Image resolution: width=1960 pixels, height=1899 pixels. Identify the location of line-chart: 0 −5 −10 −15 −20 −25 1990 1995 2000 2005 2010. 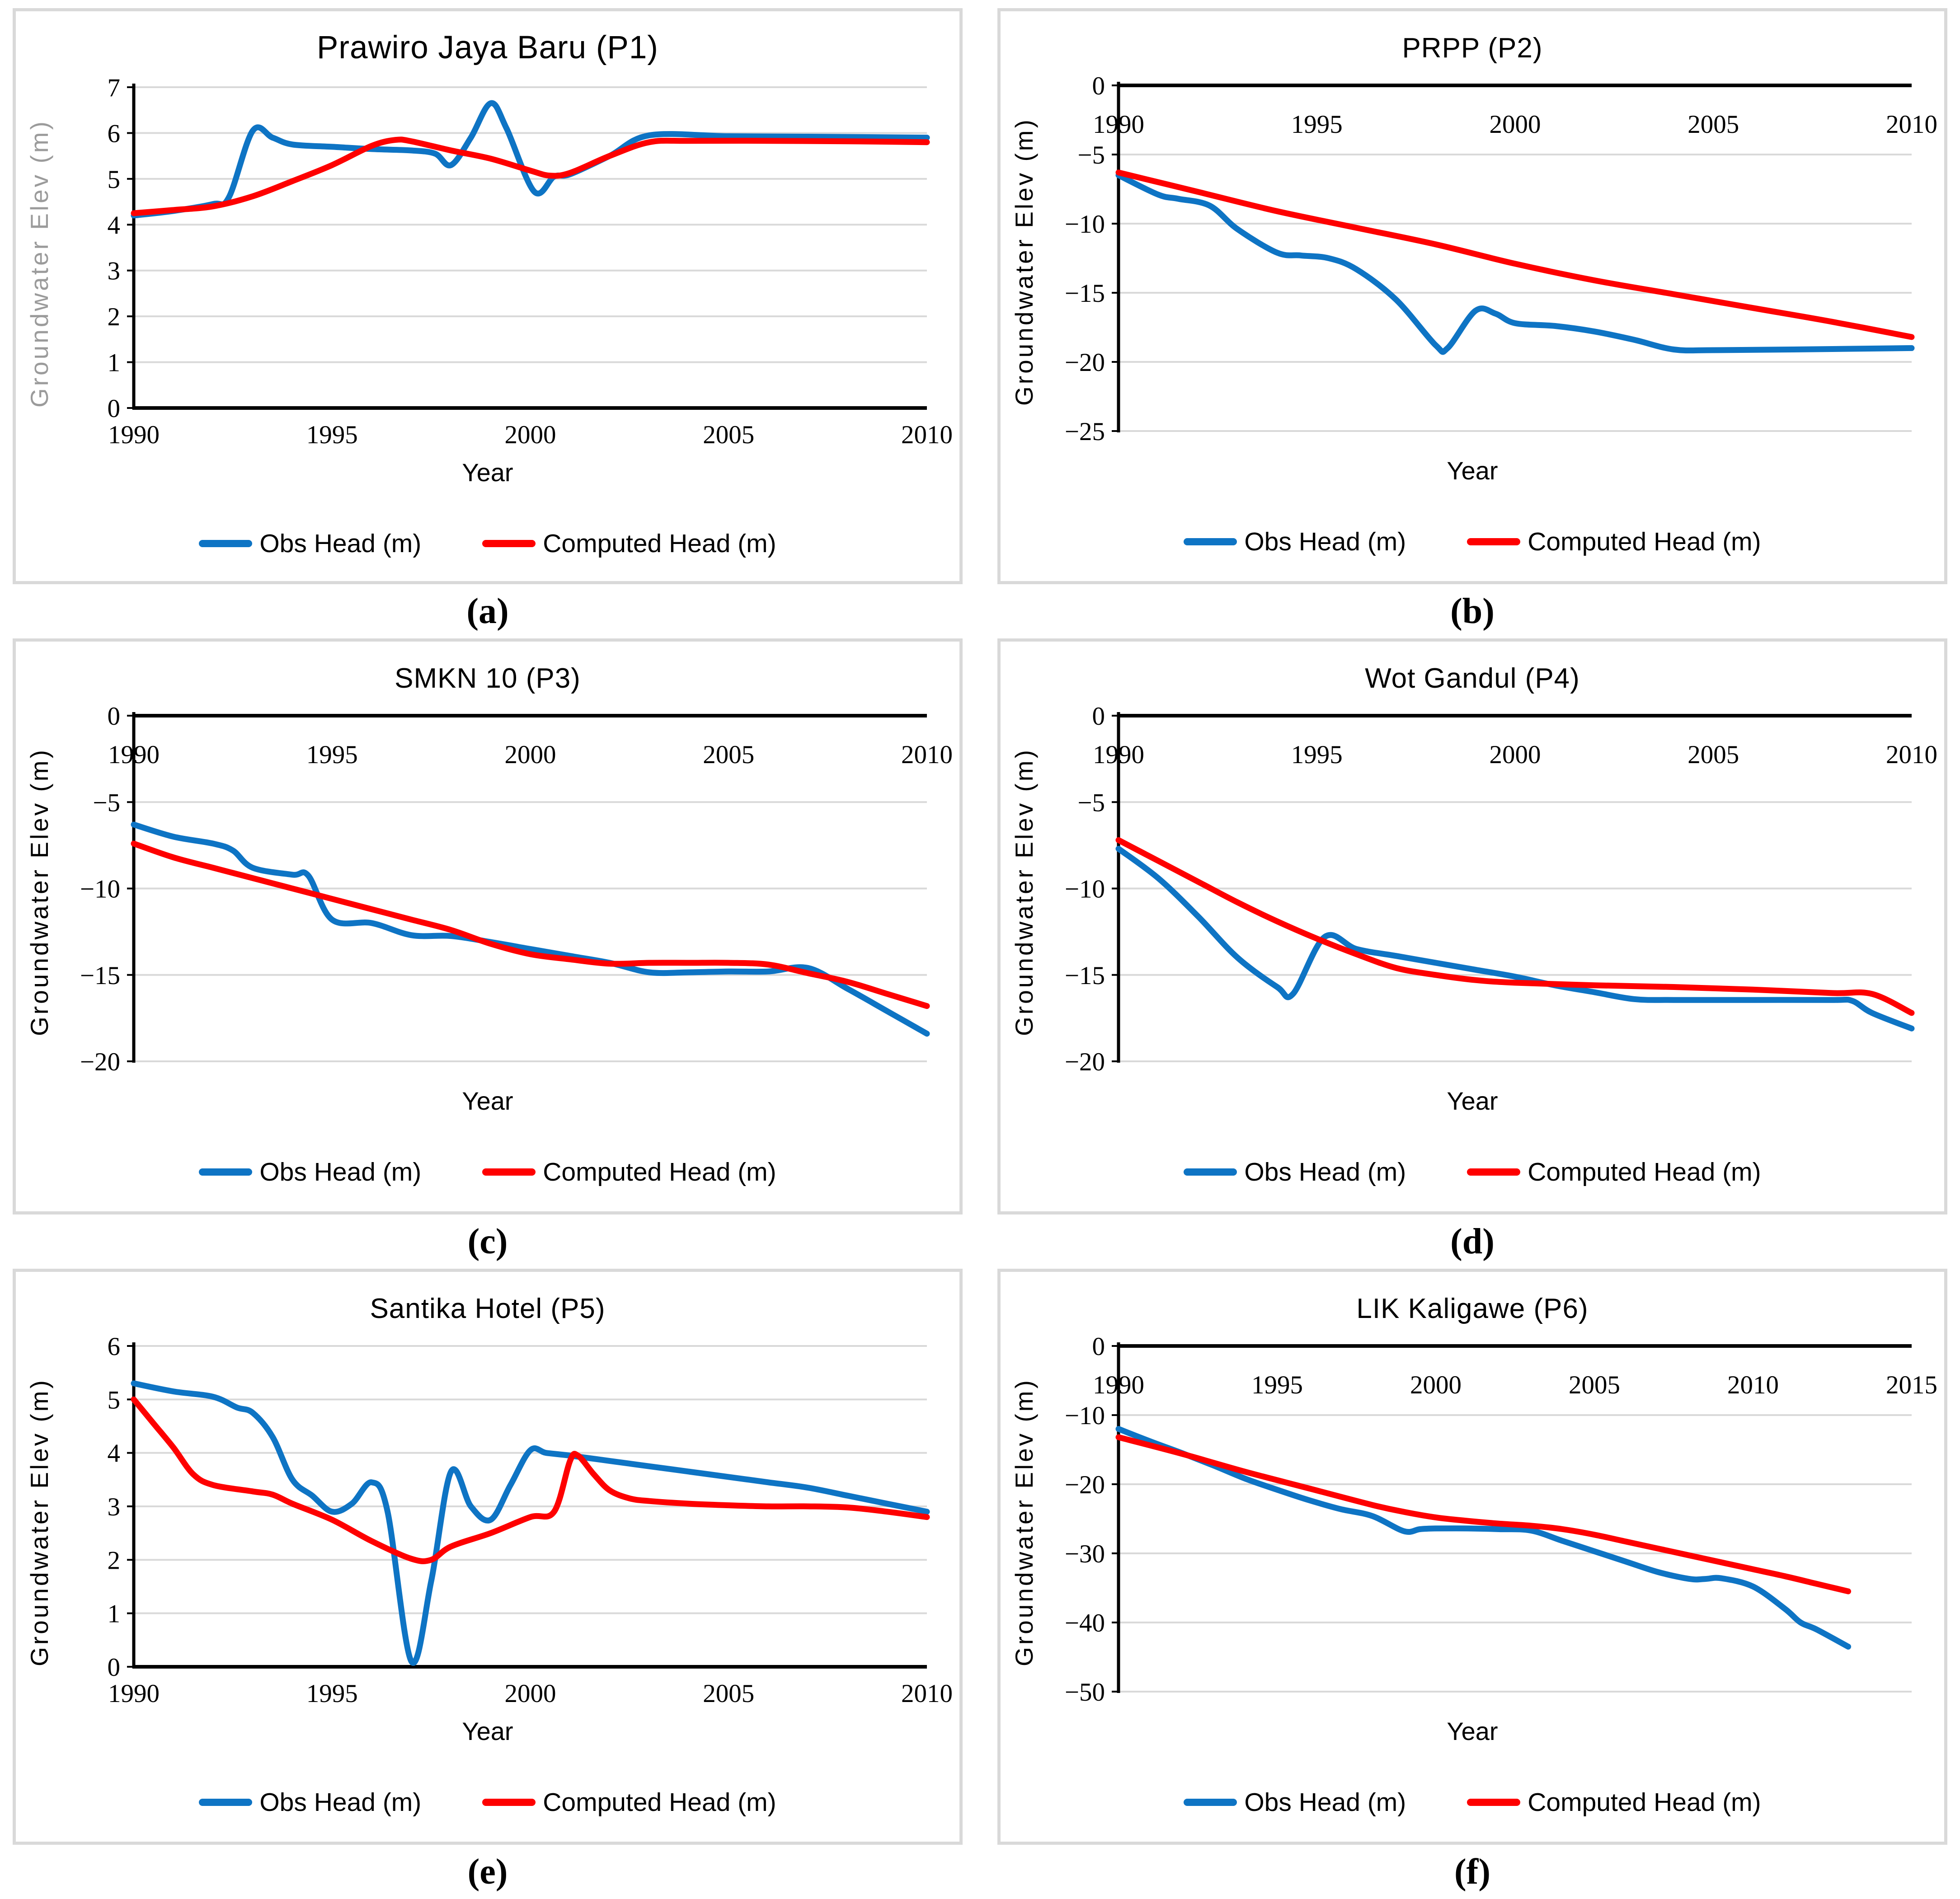
(1500, 259).